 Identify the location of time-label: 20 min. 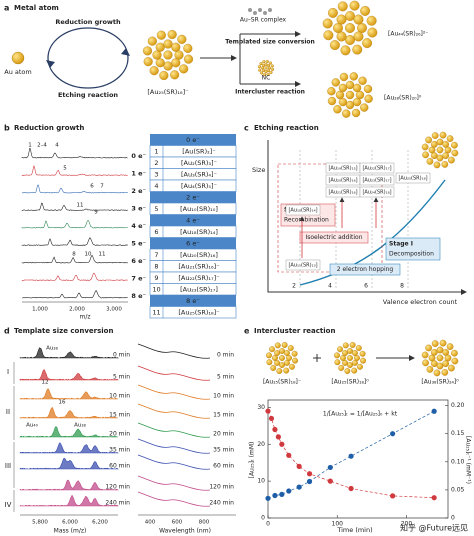
(223, 434).